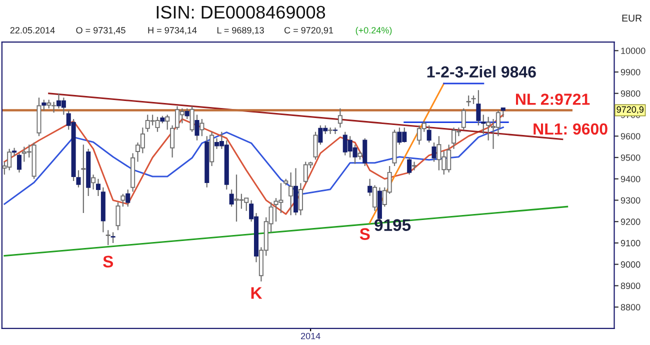 The width and height of the screenshot is (650, 345). What do you see at coordinates (633, 51) in the screenshot?
I see `y-tick-label: 10000` at bounding box center [633, 51].